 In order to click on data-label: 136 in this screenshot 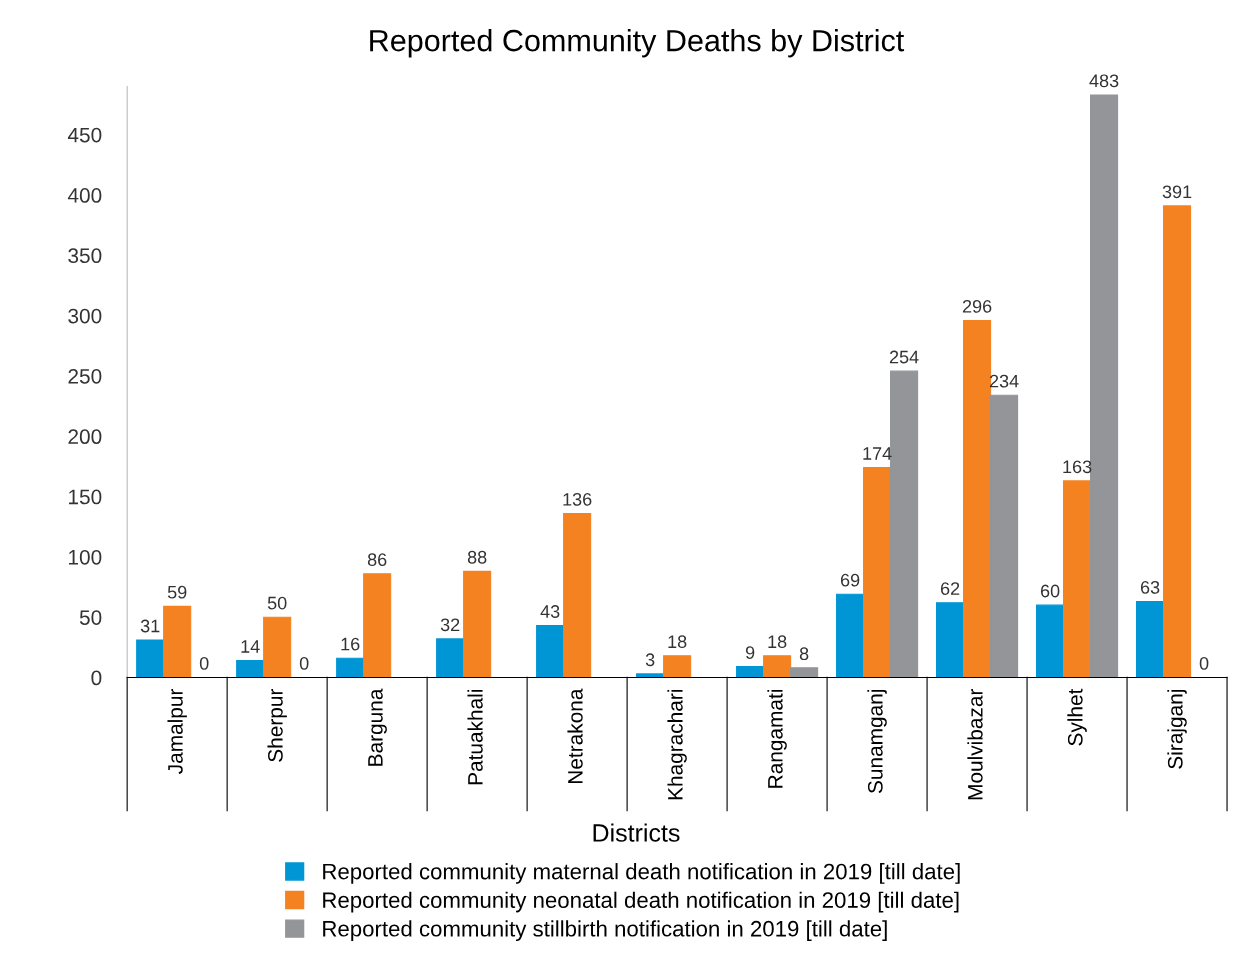, I will do `click(577, 499)`.